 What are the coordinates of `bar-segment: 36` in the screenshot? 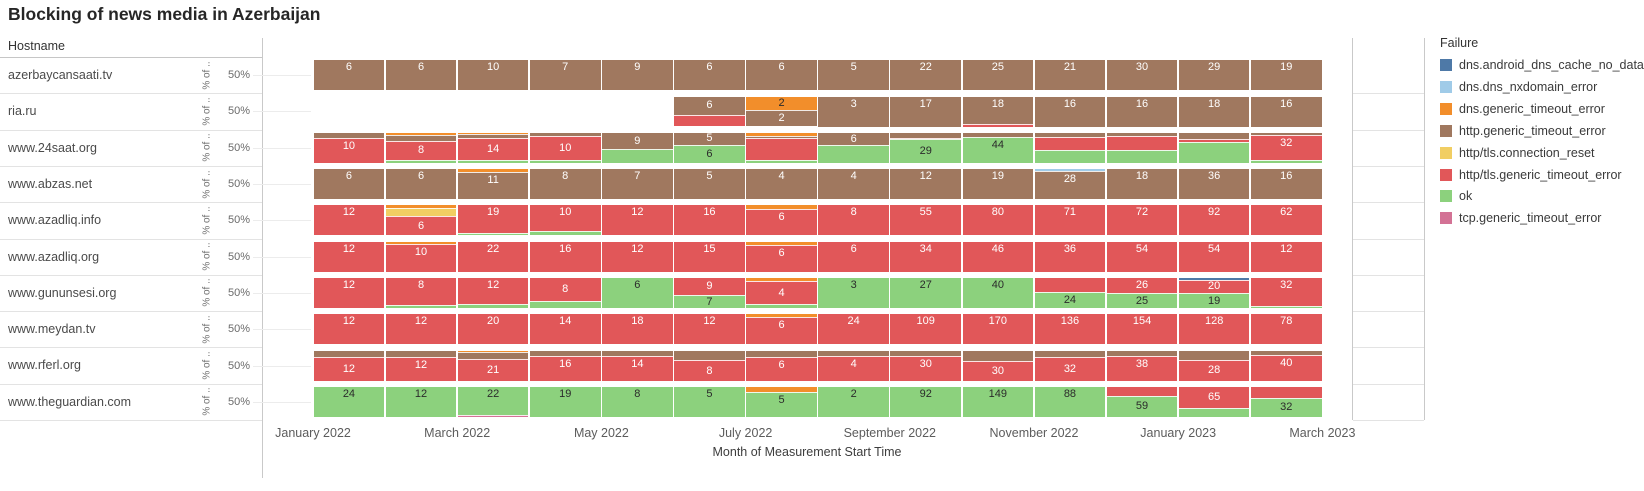 It's located at (1214, 184).